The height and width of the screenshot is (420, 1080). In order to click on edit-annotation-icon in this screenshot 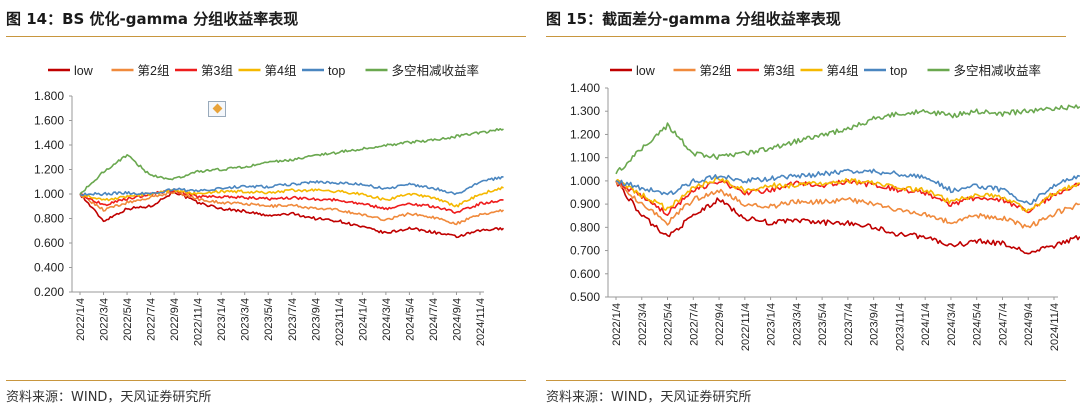, I will do `click(217, 109)`.